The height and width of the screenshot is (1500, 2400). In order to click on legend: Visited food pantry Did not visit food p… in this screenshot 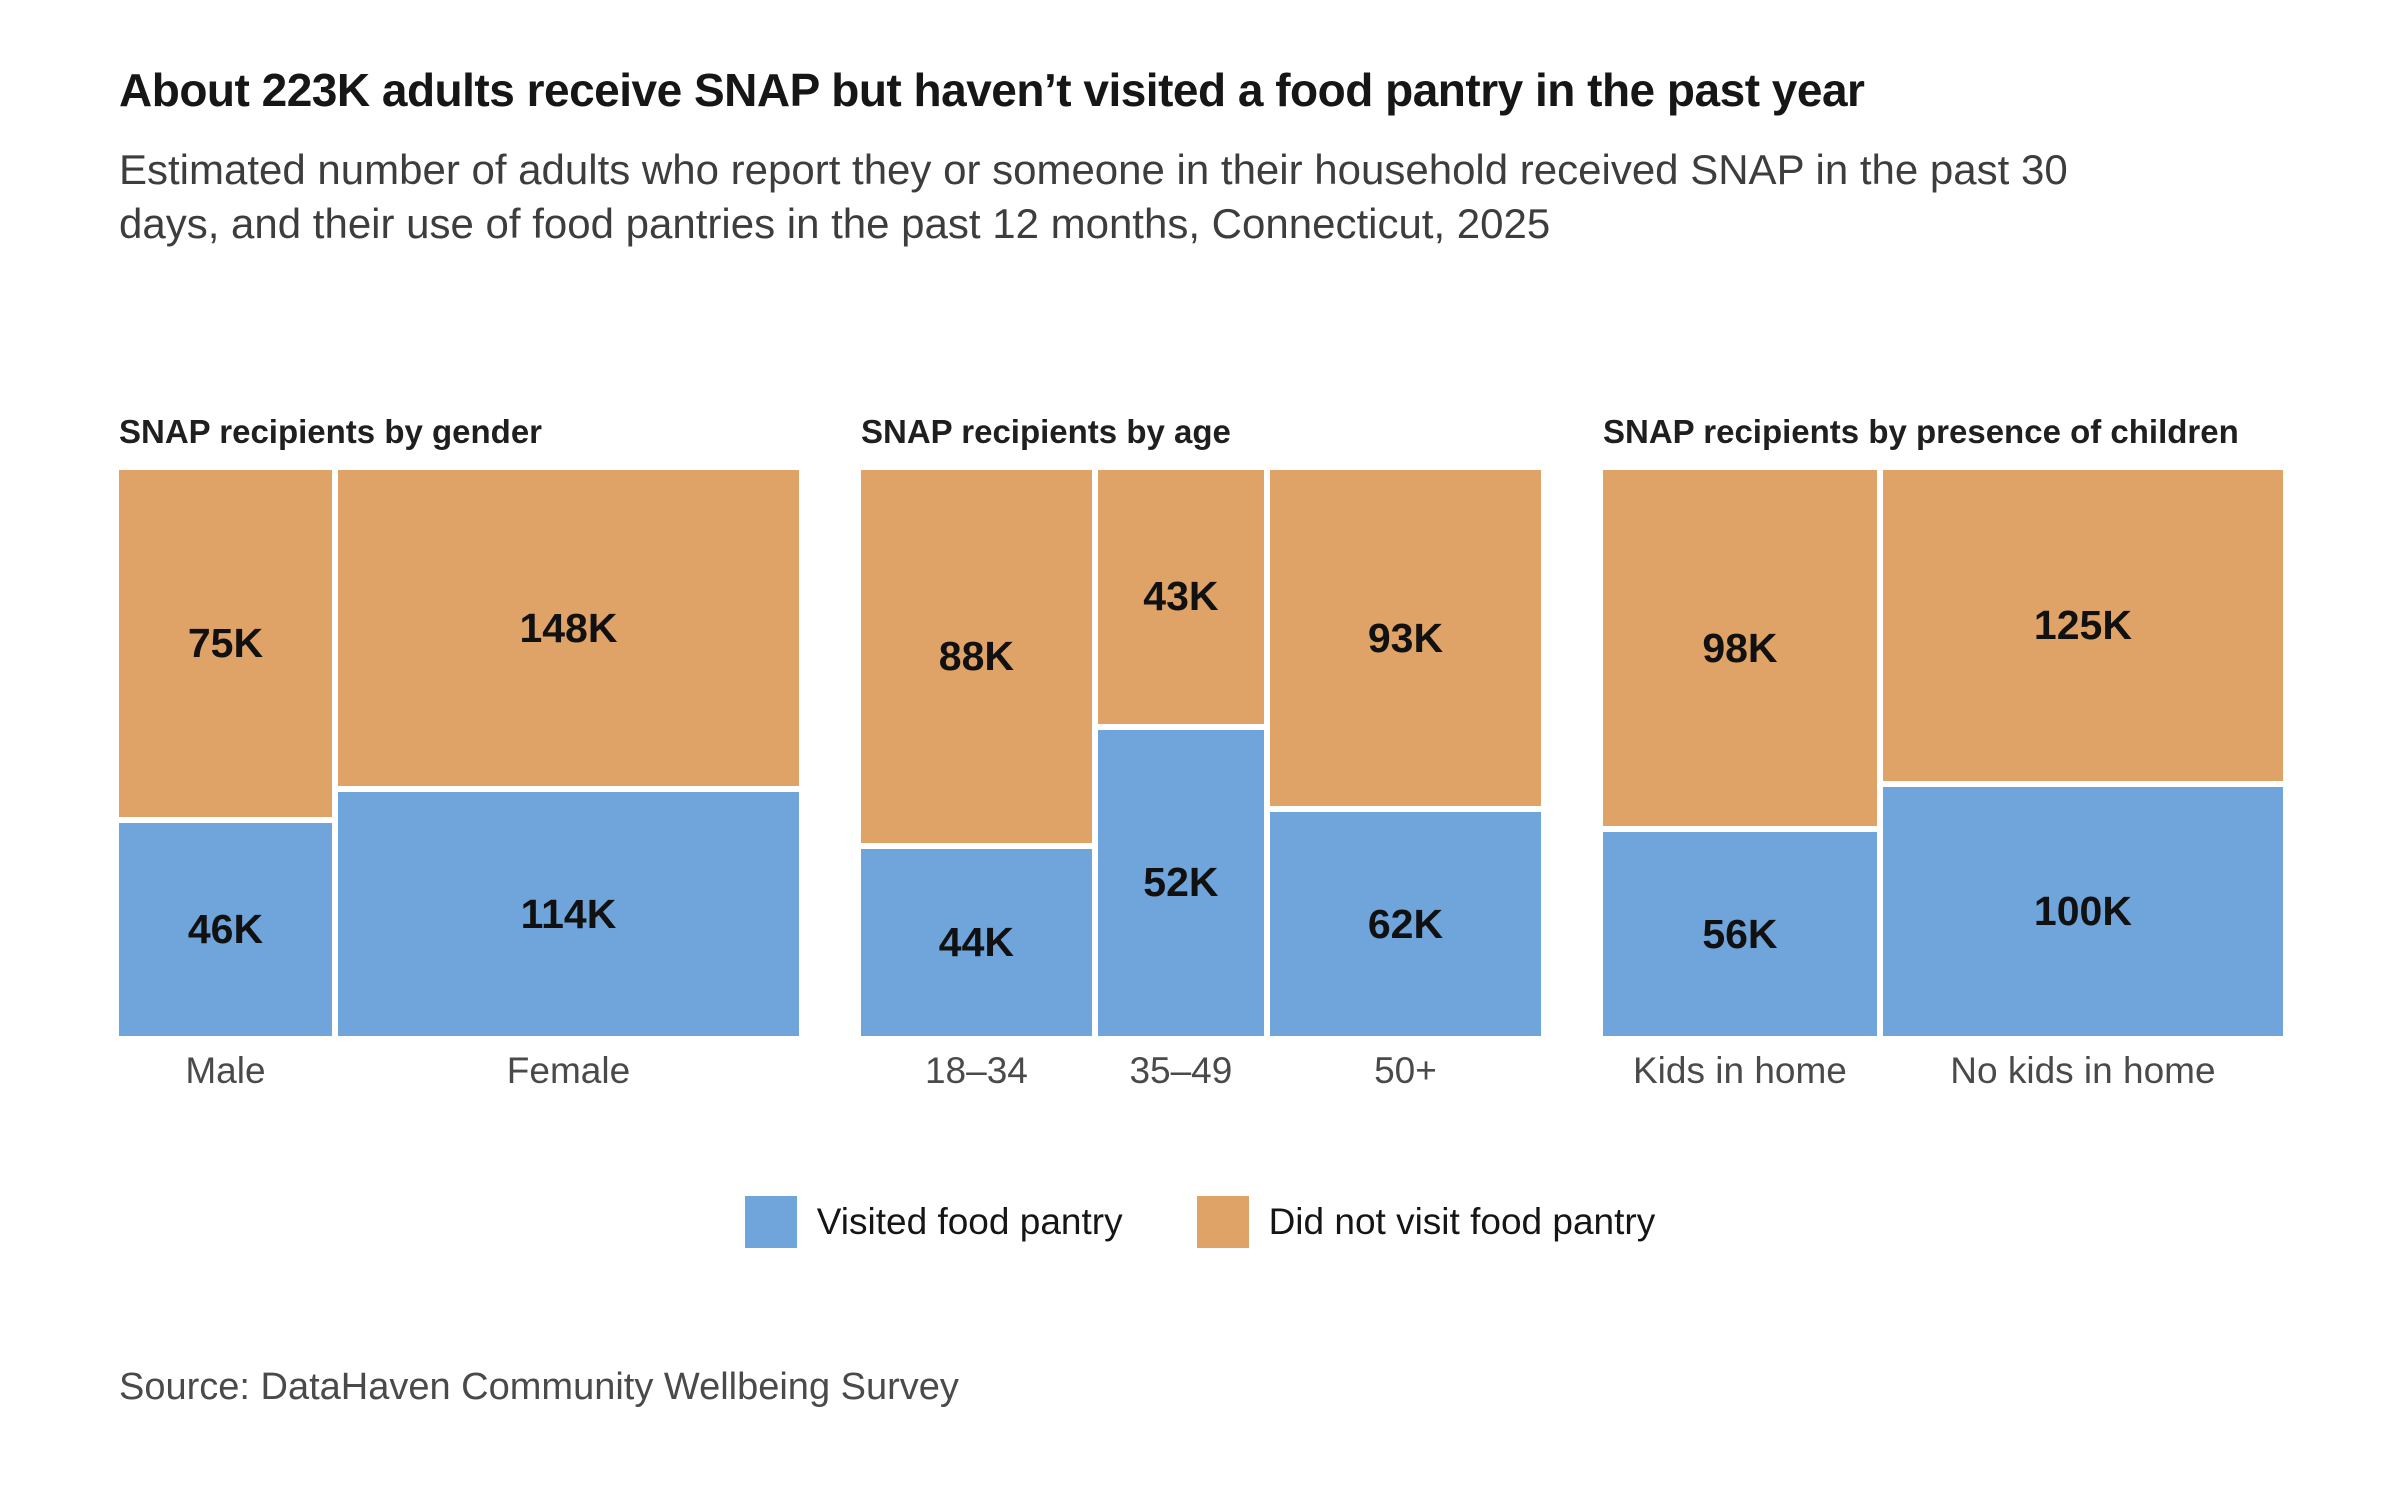, I will do `click(1200, 1222)`.